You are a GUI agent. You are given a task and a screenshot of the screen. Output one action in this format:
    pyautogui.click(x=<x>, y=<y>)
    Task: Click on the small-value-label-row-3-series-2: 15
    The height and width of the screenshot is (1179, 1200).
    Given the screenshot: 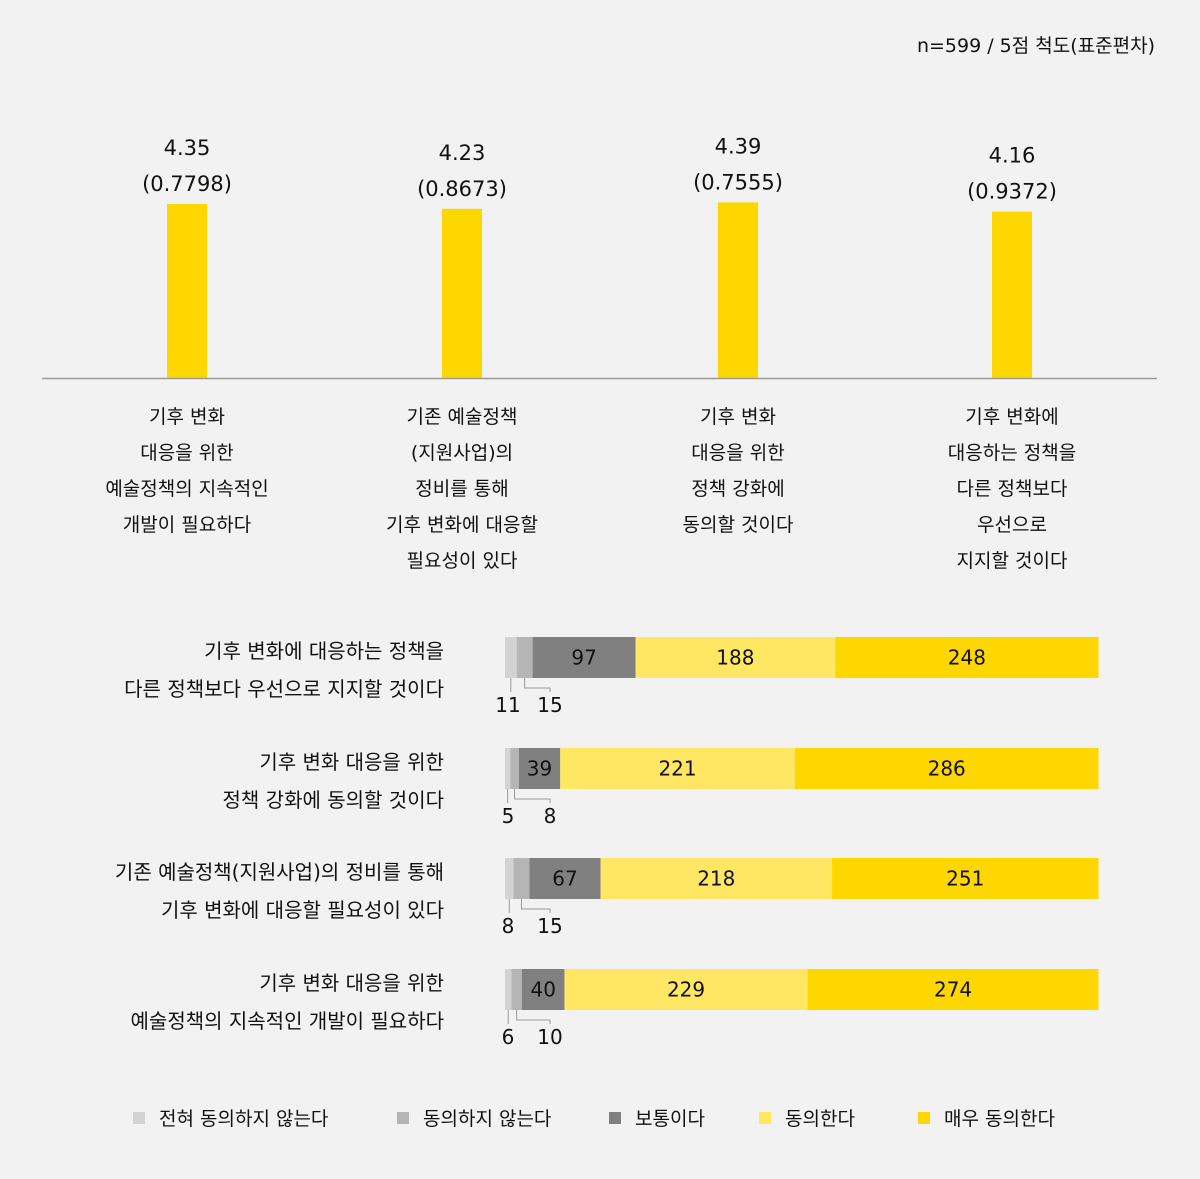 What is the action you would take?
    pyautogui.click(x=549, y=926)
    